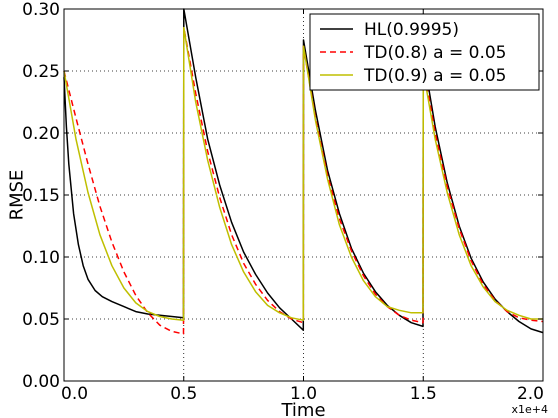 This screenshot has width=558, height=418. I want to click on legend-label-3: TD(0.9) a = 0.05, so click(435, 76).